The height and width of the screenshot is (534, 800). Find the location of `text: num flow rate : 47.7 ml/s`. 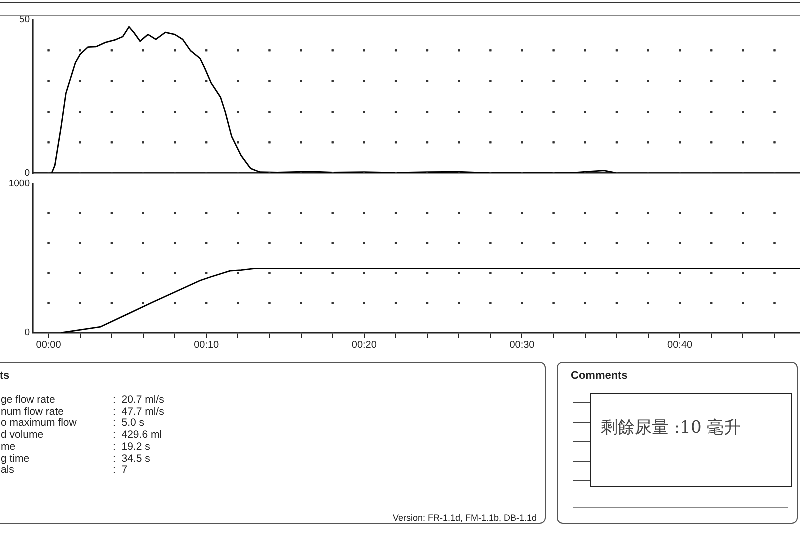

text: num flow rate : 47.7 ml/s is located at coordinates (82, 412).